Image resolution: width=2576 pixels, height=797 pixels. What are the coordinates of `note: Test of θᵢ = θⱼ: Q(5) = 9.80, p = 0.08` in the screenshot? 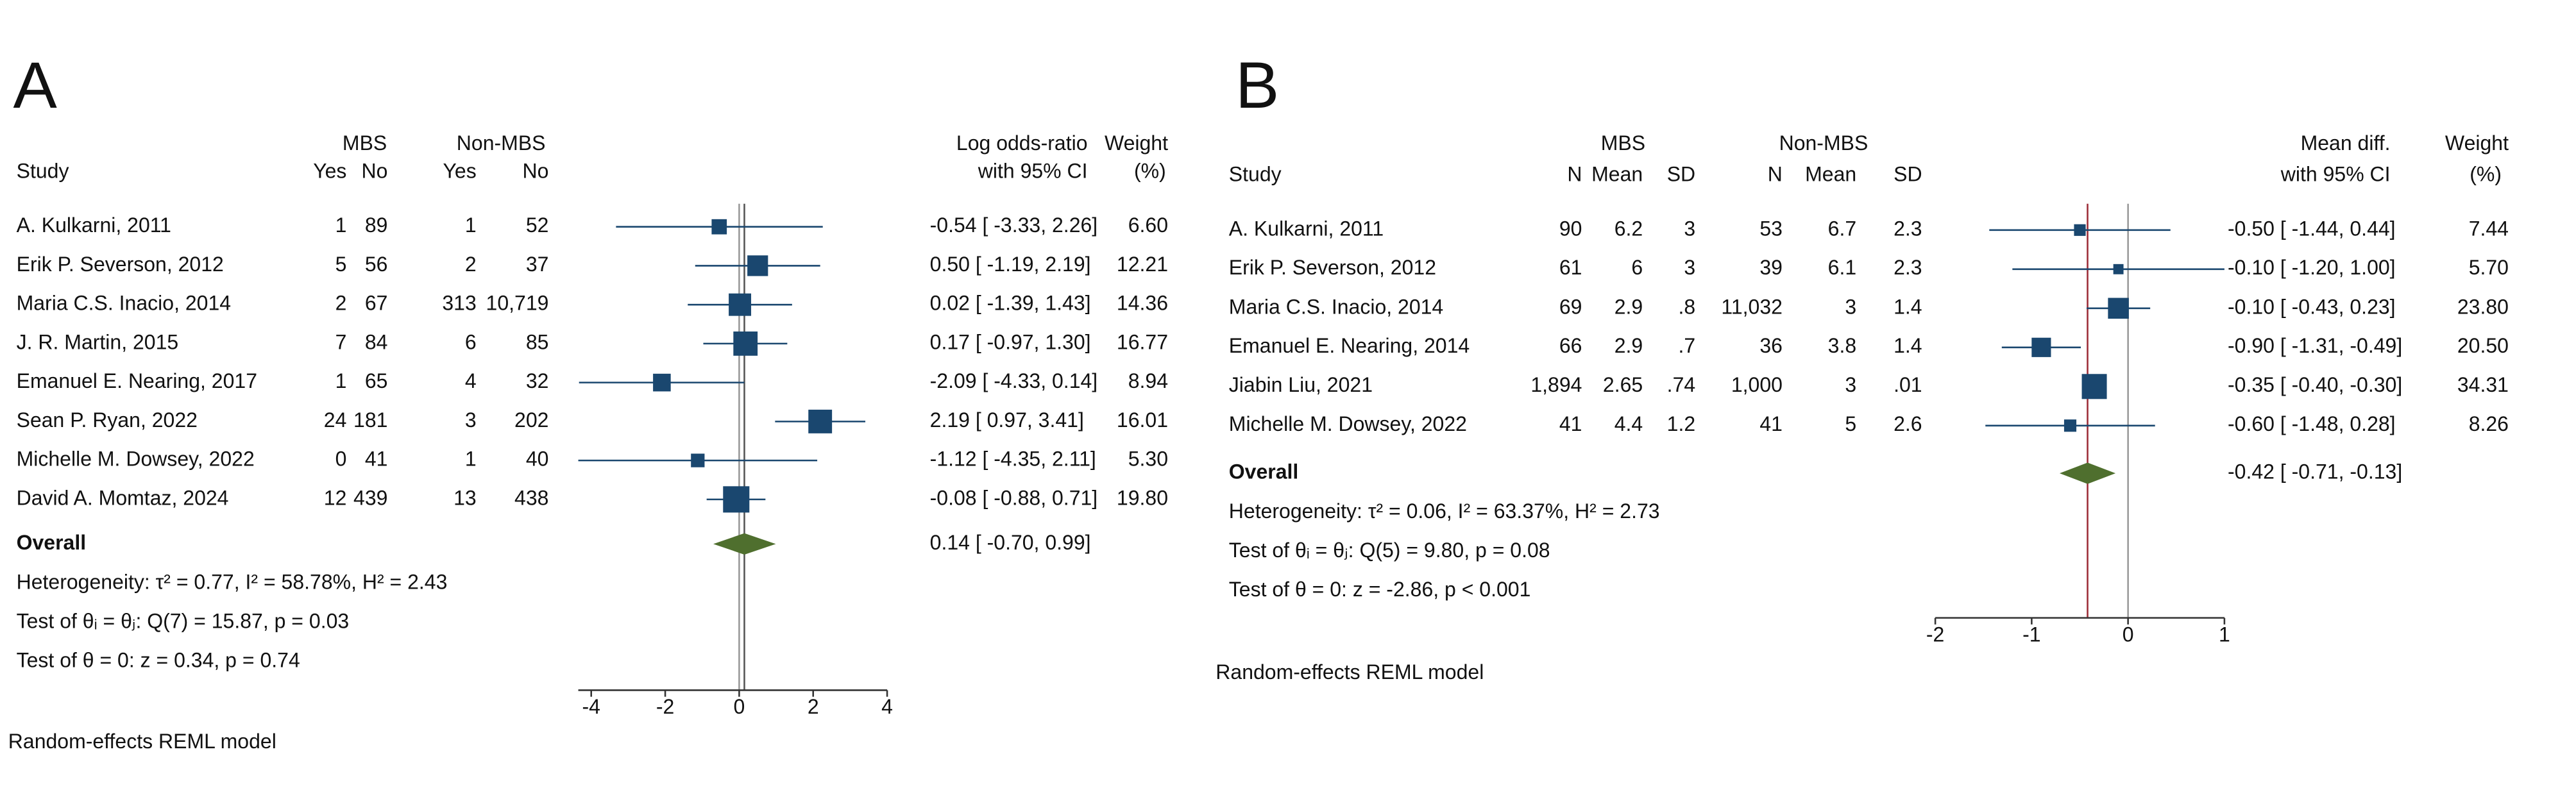 It's located at (1389, 550).